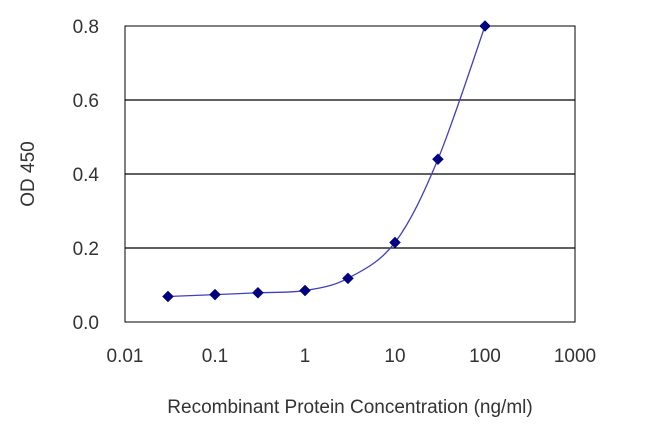 This screenshot has height=433, width=650. Describe the element at coordinates (86, 27) in the screenshot. I see `y-tick-label: 0.8` at that location.